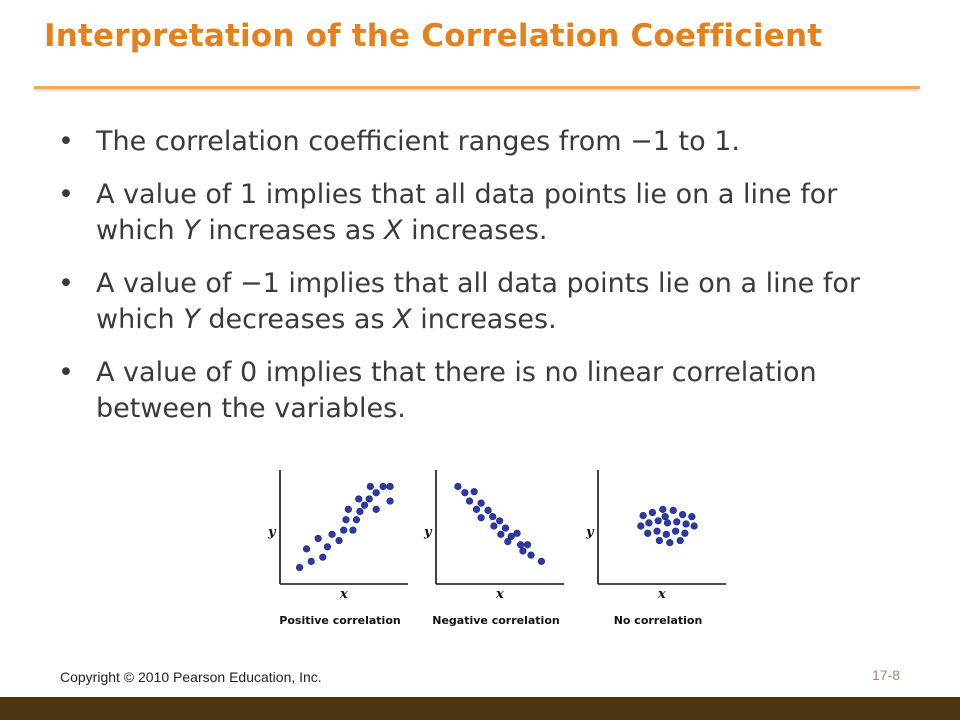  What do you see at coordinates (480, 708) in the screenshot?
I see `footer-bar` at bounding box center [480, 708].